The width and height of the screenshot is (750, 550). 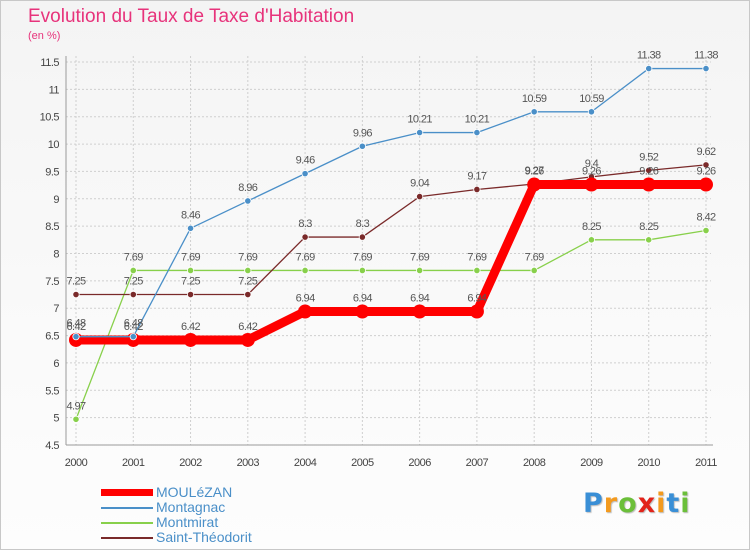 What do you see at coordinates (190, 215) in the screenshot?
I see `data-label: 8.46` at bounding box center [190, 215].